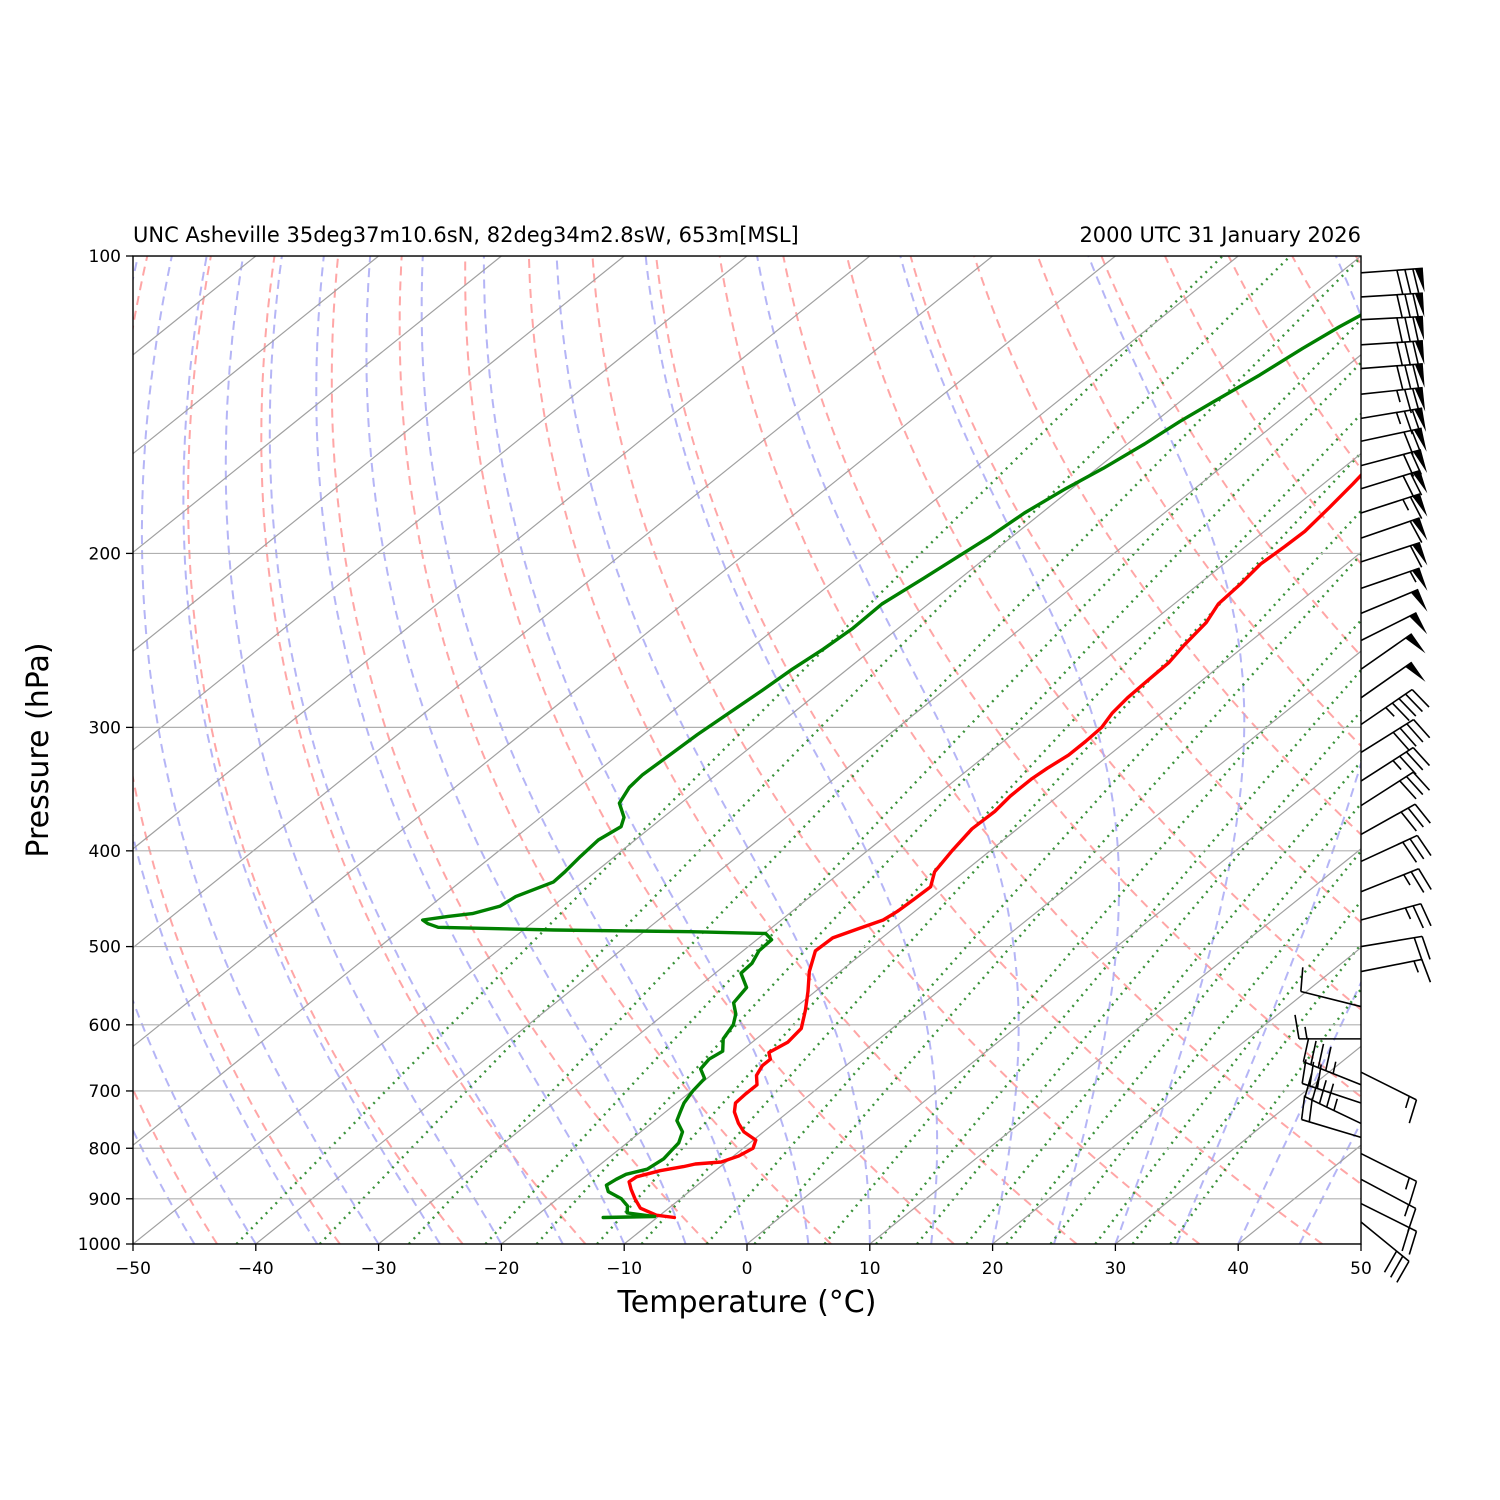  Describe the element at coordinates (105, 1200) in the screenshot. I see `y-tick-label: 900` at that location.